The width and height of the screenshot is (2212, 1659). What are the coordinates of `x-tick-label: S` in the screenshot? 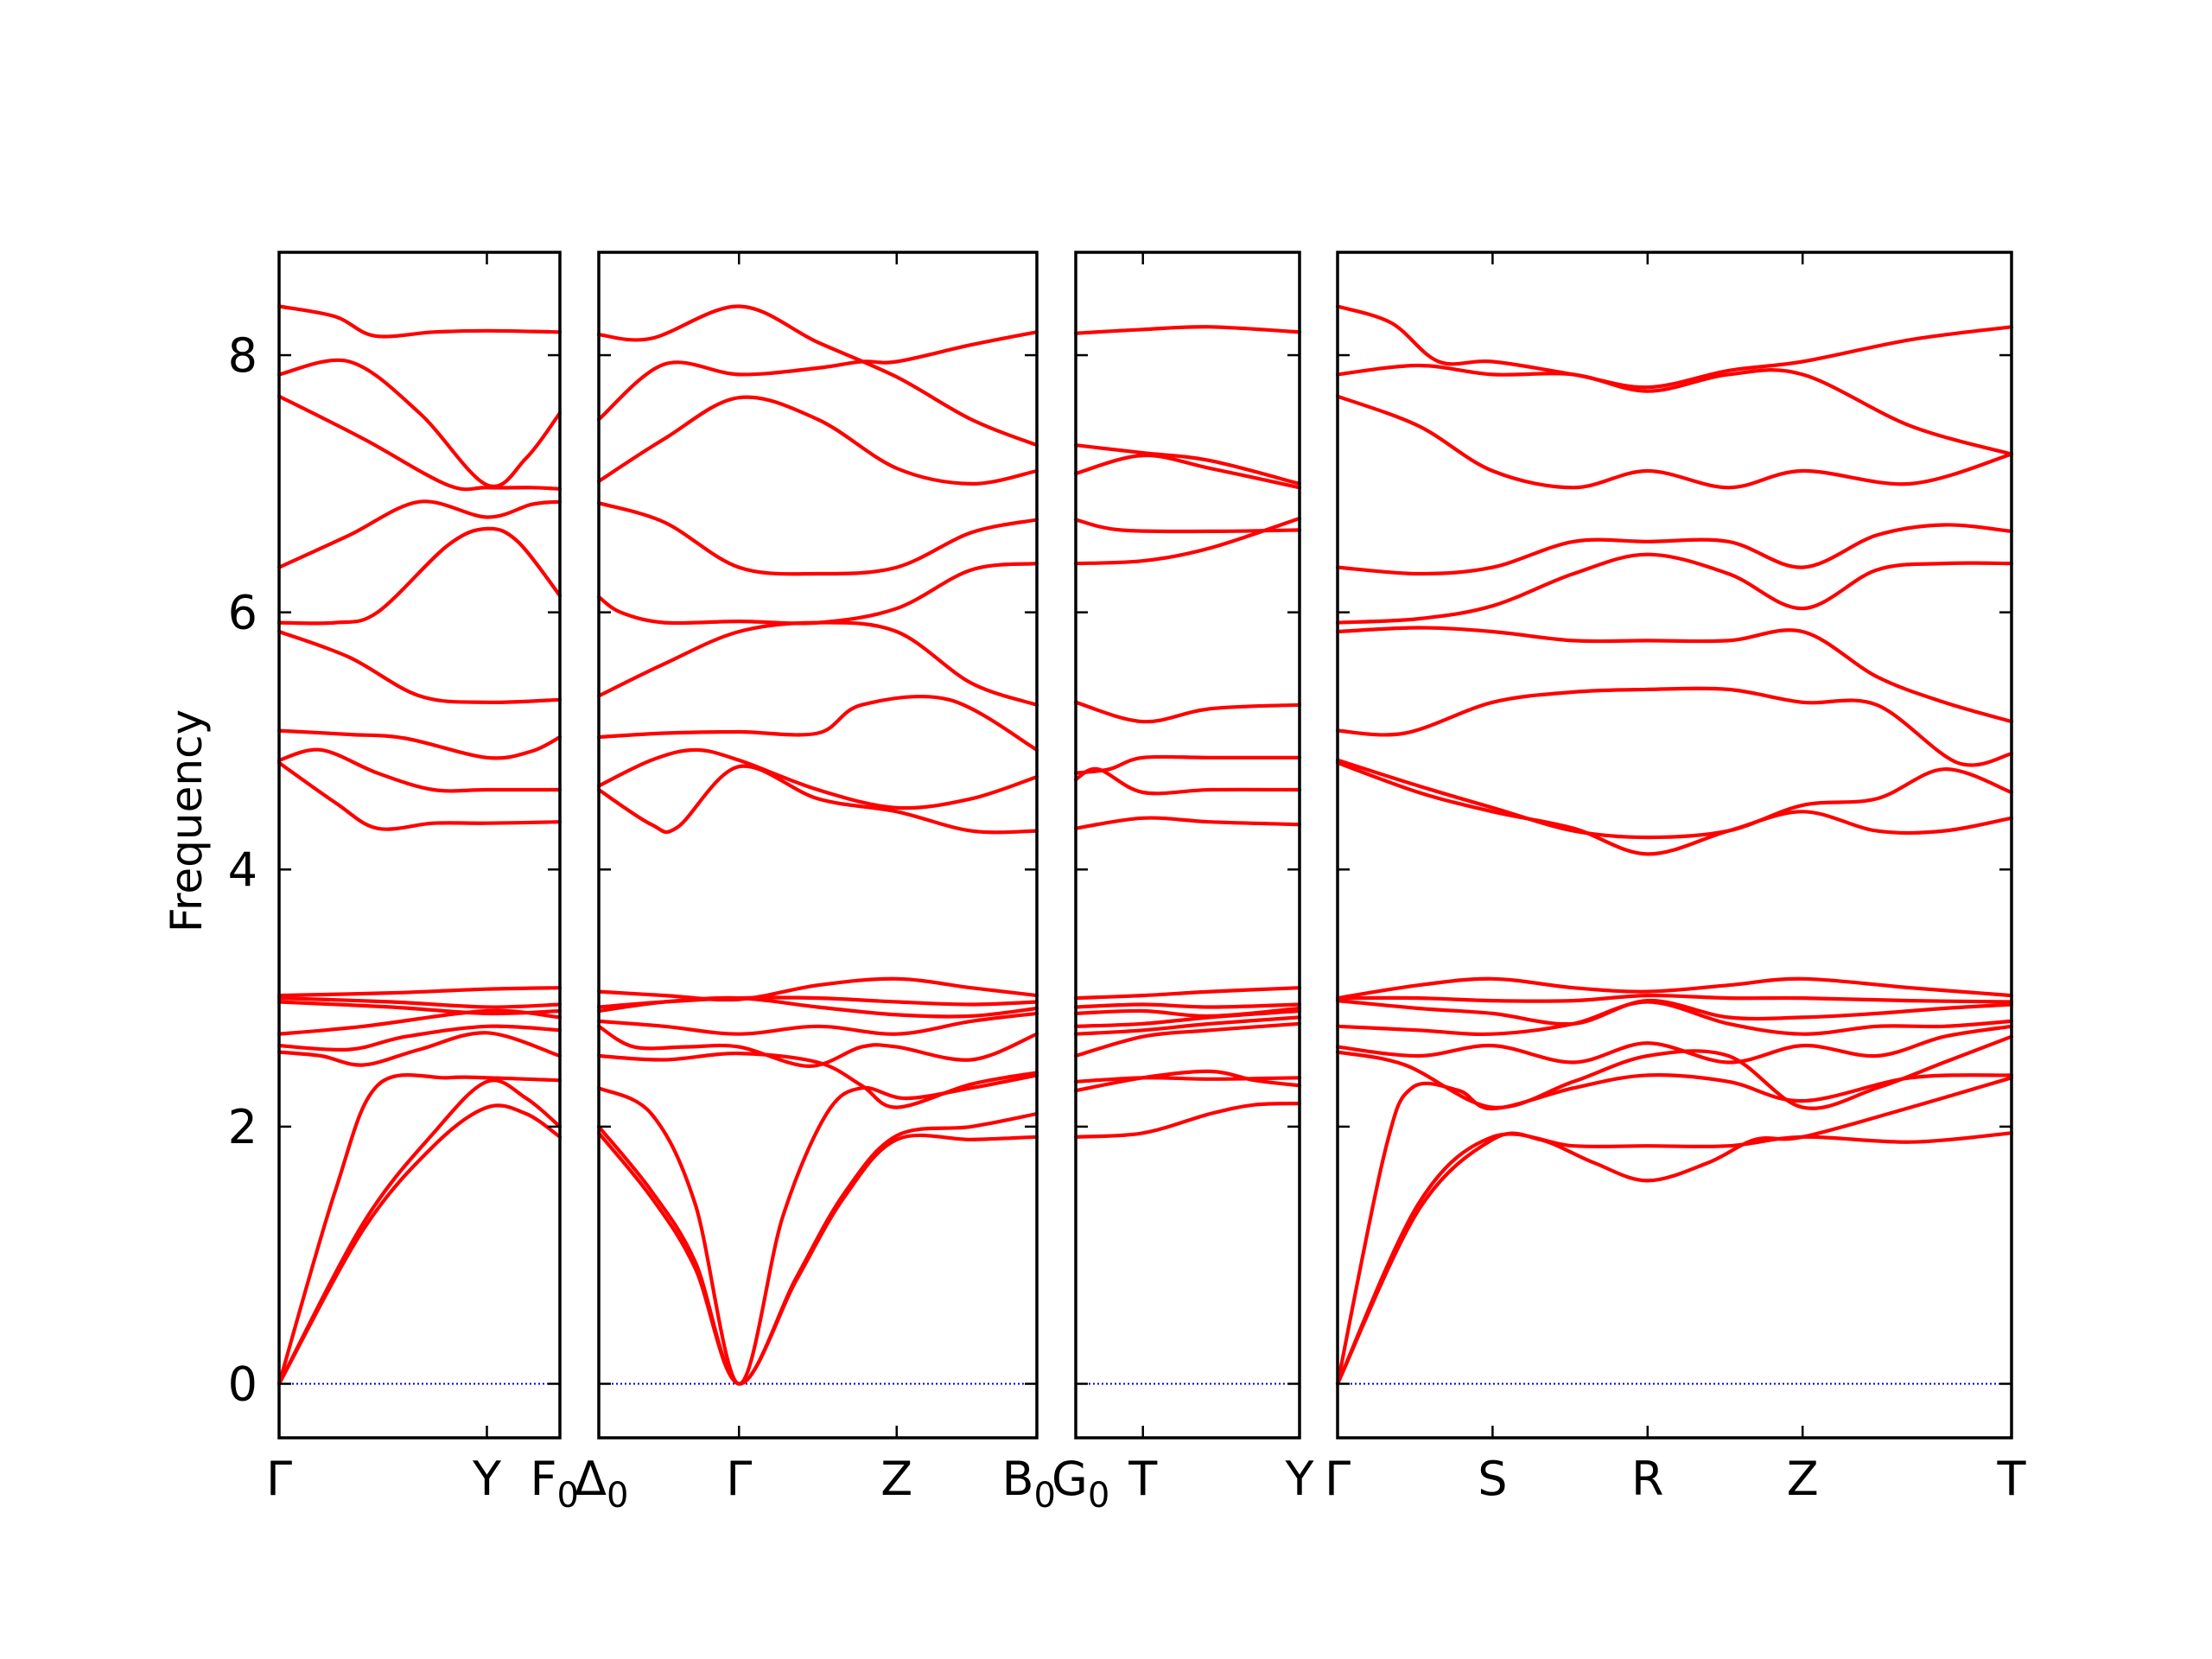 It's located at (1492, 1479).